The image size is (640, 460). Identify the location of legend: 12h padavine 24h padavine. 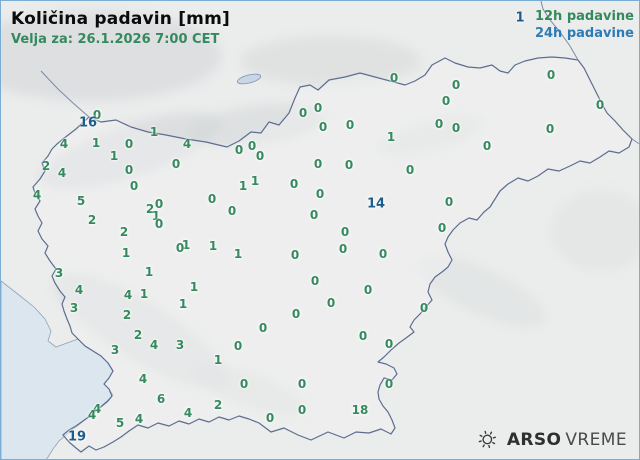
(584, 25).